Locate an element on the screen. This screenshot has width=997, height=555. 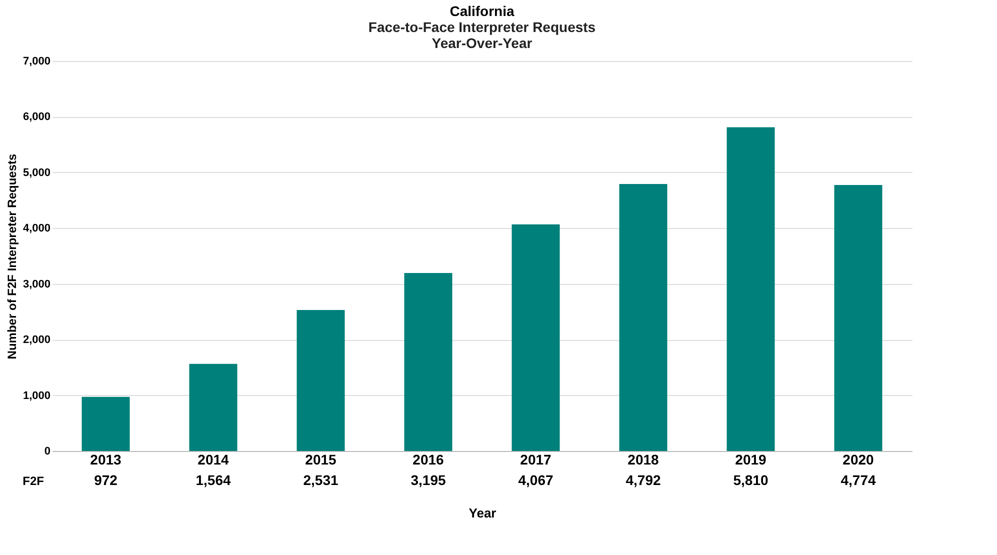
data-label: 5,810 is located at coordinates (750, 480).